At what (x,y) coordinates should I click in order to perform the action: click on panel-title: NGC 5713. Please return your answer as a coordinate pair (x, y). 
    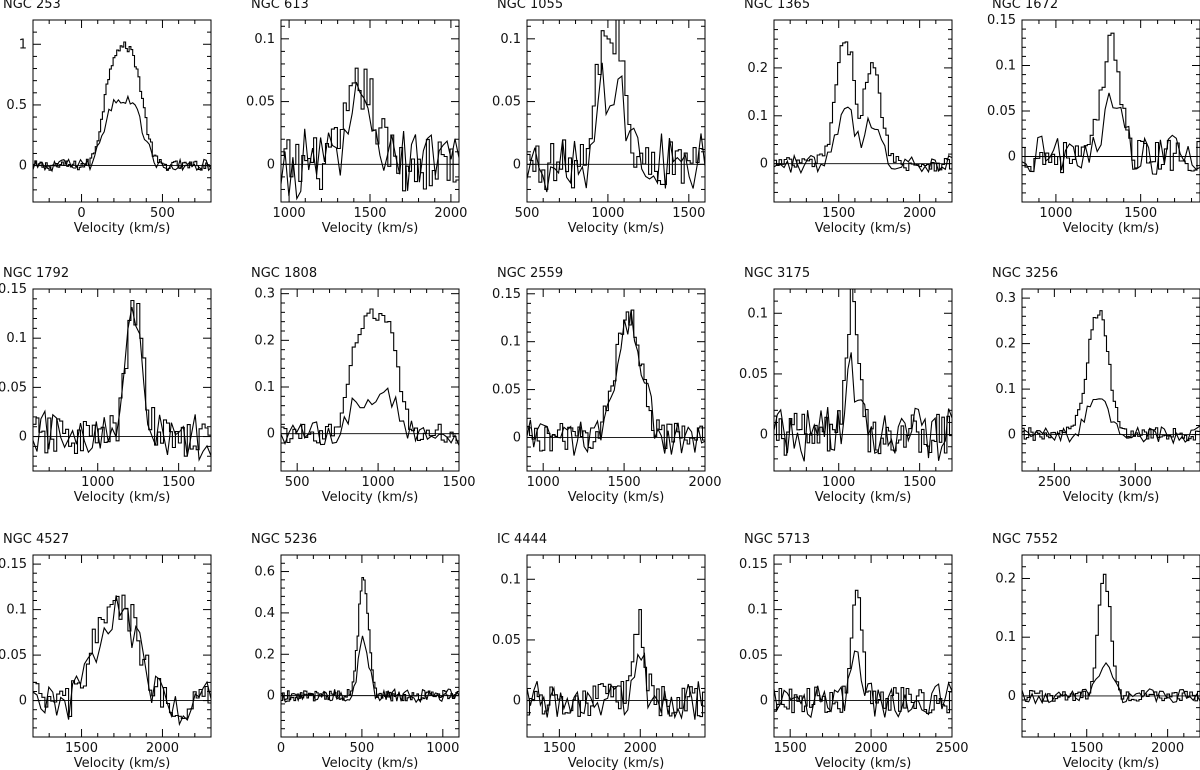
    Looking at the image, I should click on (777, 539).